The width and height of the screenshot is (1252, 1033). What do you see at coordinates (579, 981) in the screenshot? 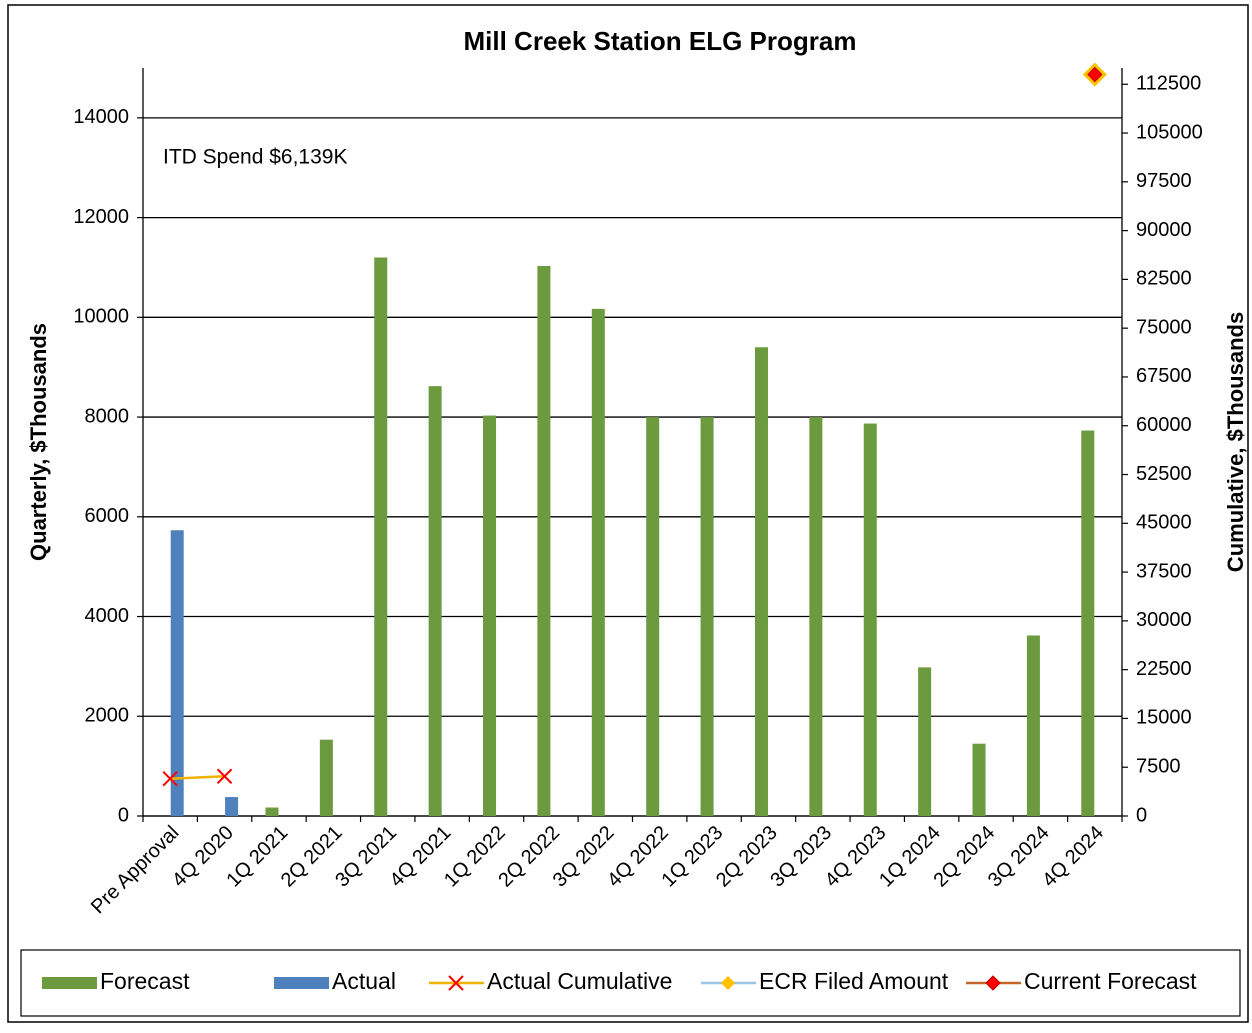
I see `legend-label: Actual Cumulative` at bounding box center [579, 981].